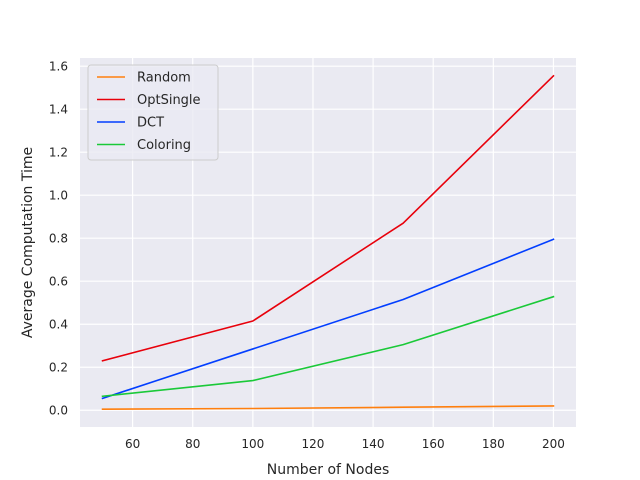  Describe the element at coordinates (164, 78) in the screenshot. I see `legend-label-random: Random` at that location.